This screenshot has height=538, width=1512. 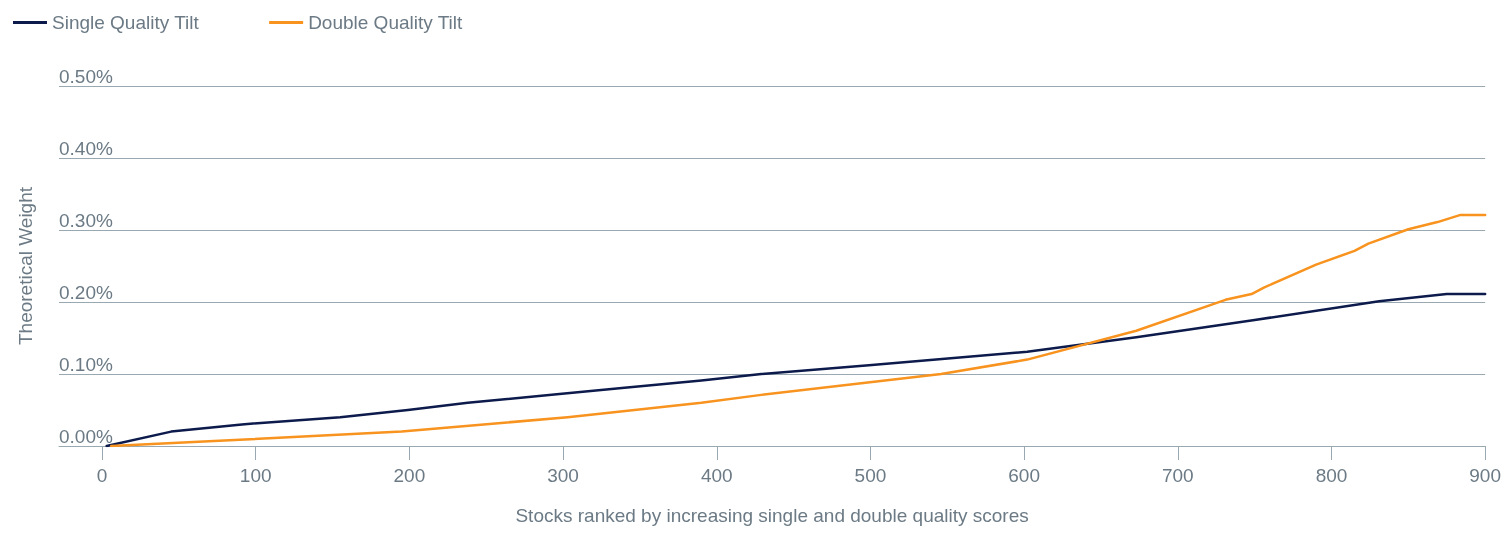 What do you see at coordinates (86, 76) in the screenshot?
I see `y-tick-label: 0.50%` at bounding box center [86, 76].